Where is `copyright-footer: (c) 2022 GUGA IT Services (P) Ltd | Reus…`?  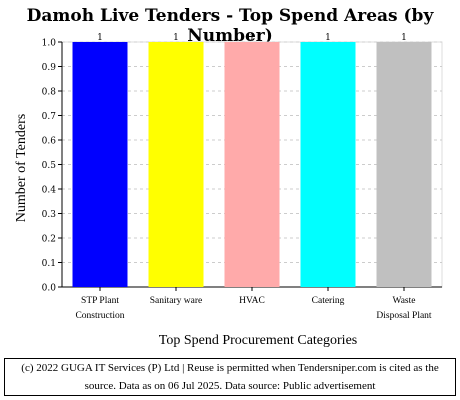
copyright-footer: (c) 2022 GUGA IT Services (P) Ltd | Reus… is located at coordinates (230, 377).